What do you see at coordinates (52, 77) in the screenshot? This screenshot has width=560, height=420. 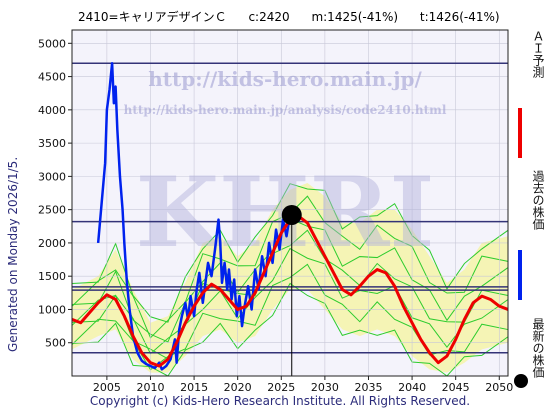 I see `y-tick-label: 4500` at bounding box center [52, 77].